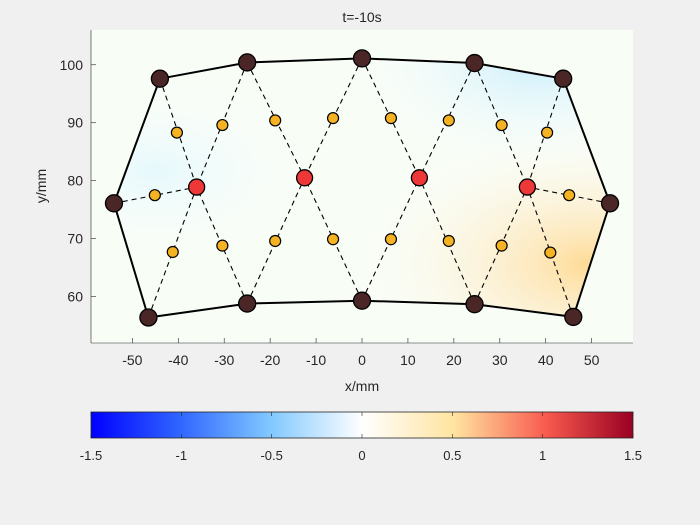 This screenshot has height=525, width=700. I want to click on y-tick-label: 70, so click(75, 239).